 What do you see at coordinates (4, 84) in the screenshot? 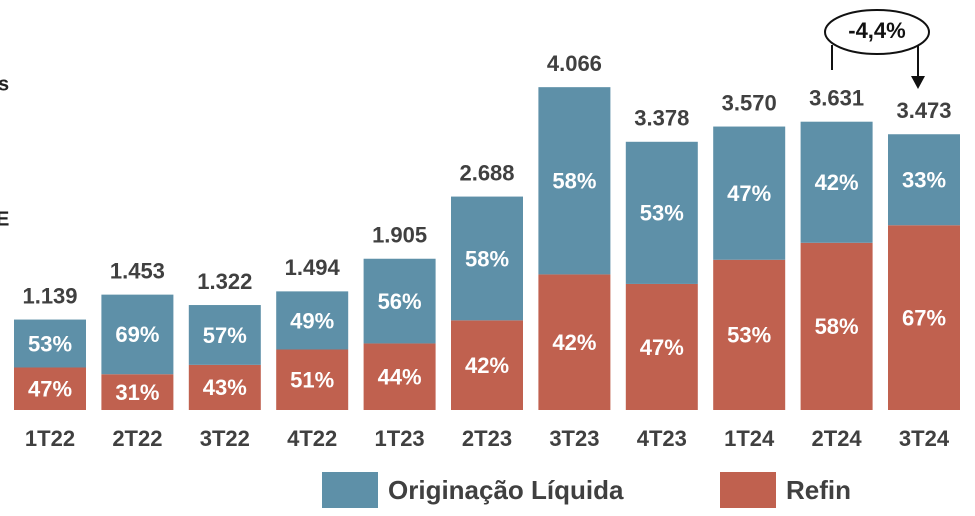
I see `fragment: s` at bounding box center [4, 84].